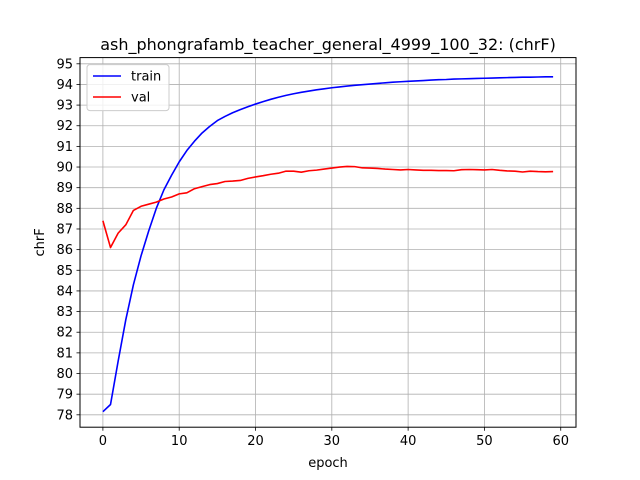 This screenshot has height=480, width=640. What do you see at coordinates (64, 147) in the screenshot?
I see `y-tick-label: 91` at bounding box center [64, 147].